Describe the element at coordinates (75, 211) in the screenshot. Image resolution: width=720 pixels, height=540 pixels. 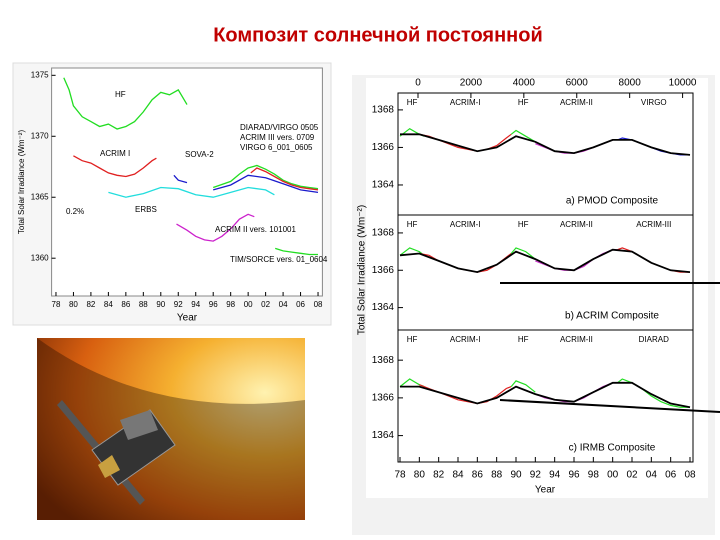
I see `annotation: 0.2%` at that location.